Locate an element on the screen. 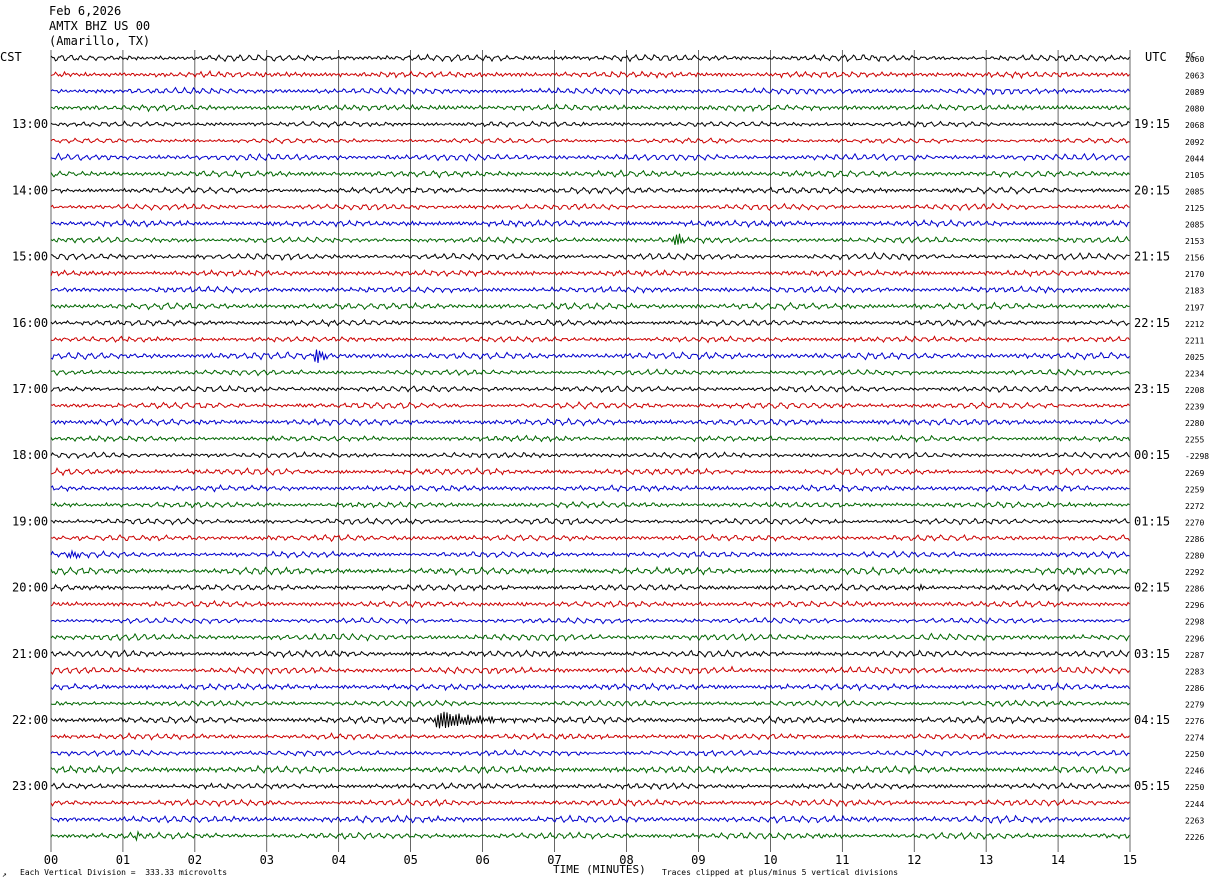  x-tick-label: 05 is located at coordinates (410, 860).